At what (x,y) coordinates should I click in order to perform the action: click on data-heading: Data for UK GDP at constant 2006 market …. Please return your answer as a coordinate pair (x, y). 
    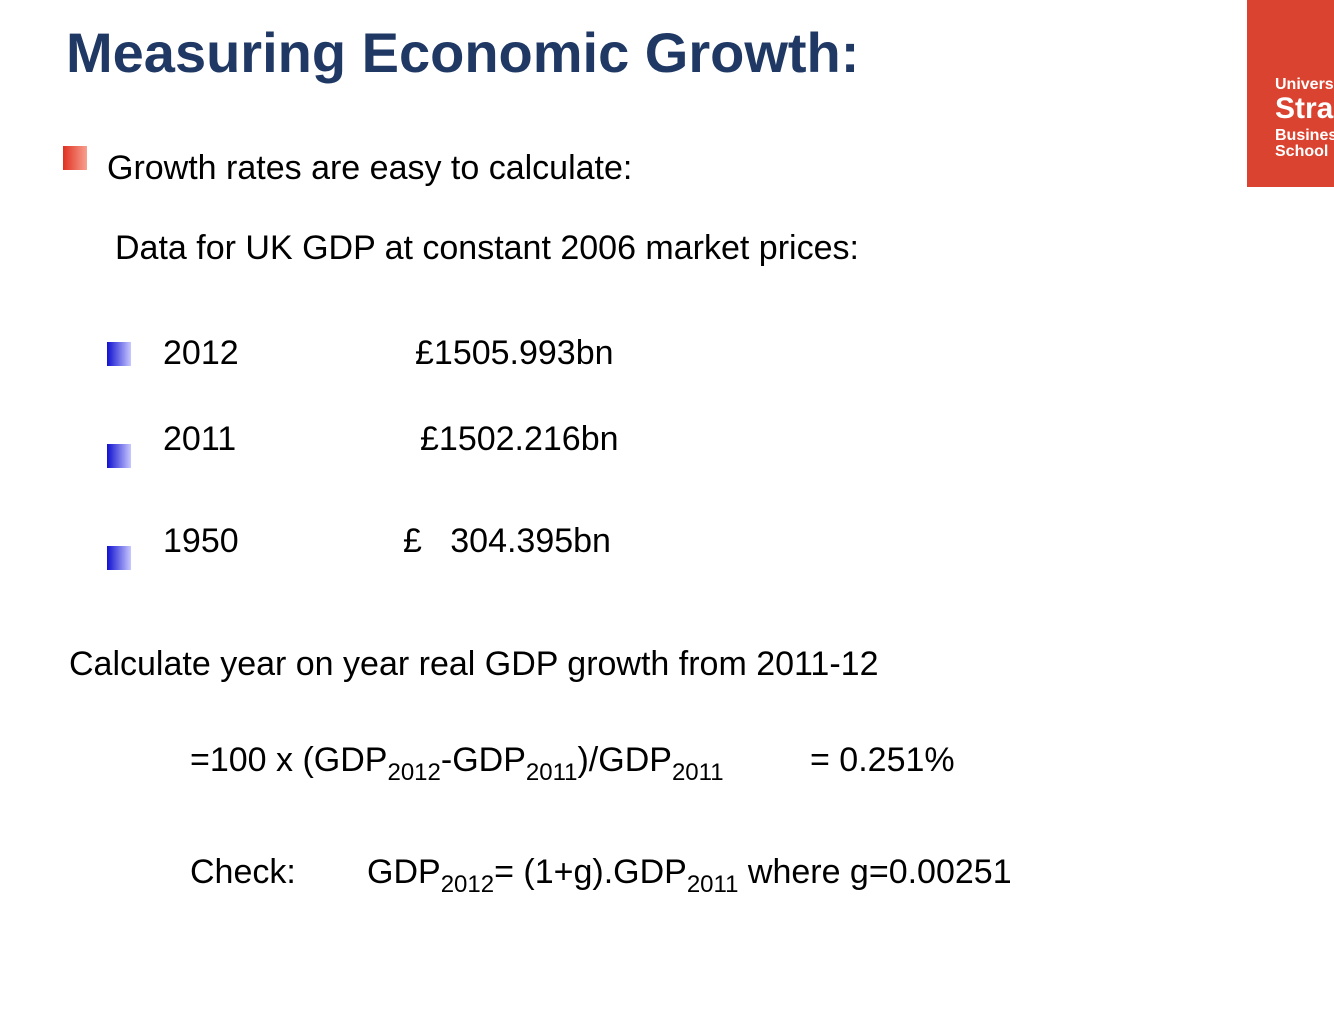
    Looking at the image, I should click on (487, 248).